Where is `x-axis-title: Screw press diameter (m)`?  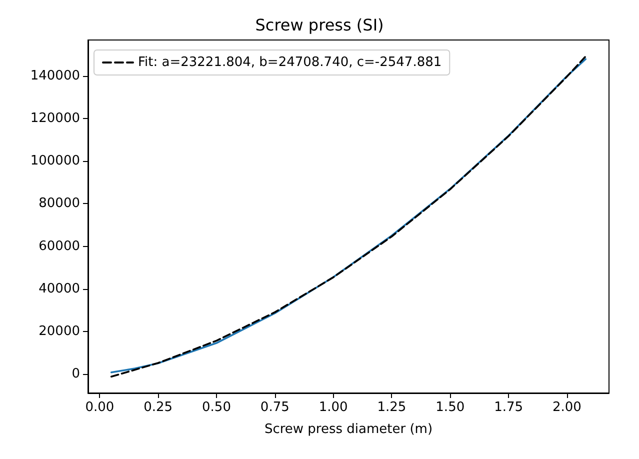
x-axis-title: Screw press diameter (m) is located at coordinates (348, 429).